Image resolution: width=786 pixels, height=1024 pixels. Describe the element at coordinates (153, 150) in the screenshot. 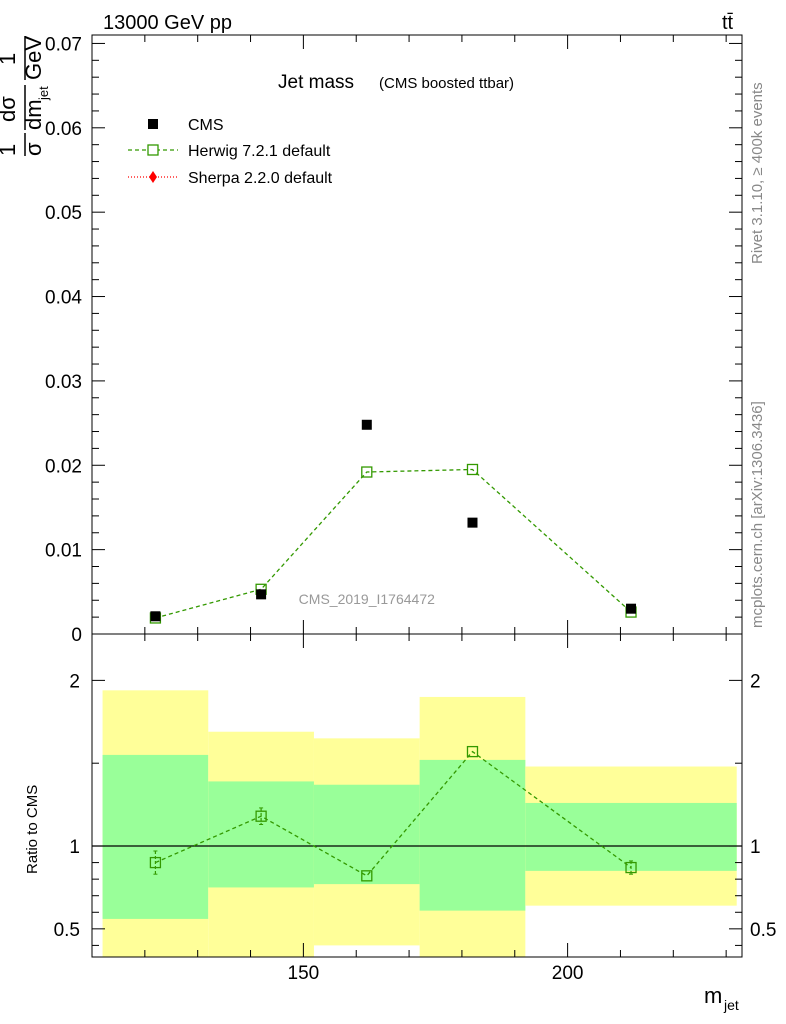

I see `legend-herwig-marker` at that location.